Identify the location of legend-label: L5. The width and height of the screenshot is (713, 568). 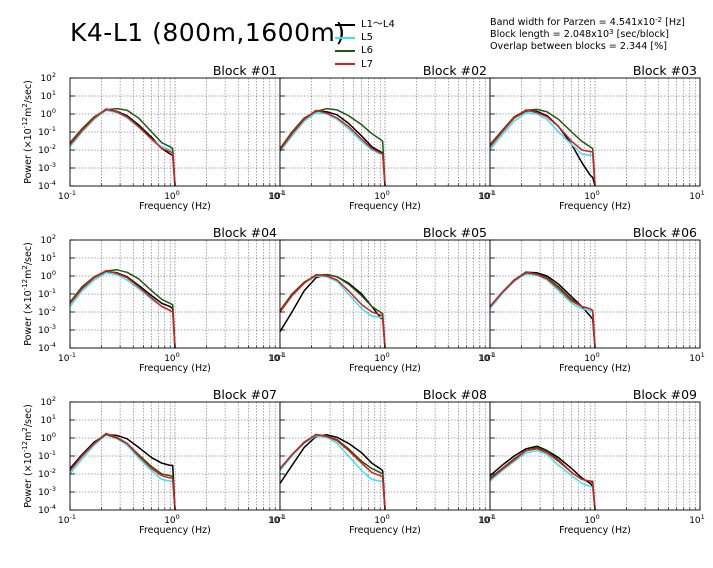
(367, 38).